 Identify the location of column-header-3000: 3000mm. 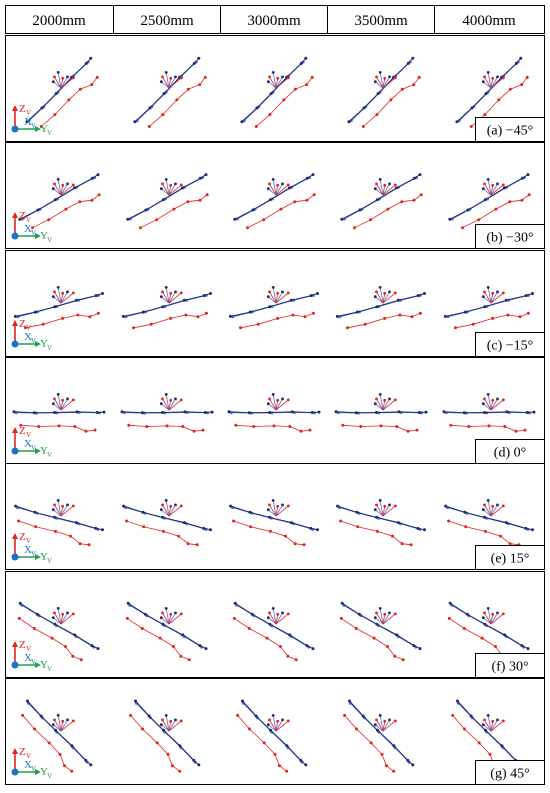
(274, 21).